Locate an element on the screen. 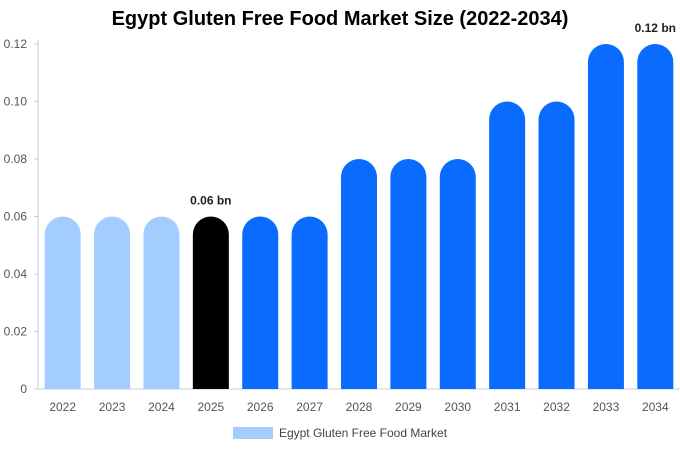 The image size is (680, 450). x-tick-label: 2022 is located at coordinates (62, 407).